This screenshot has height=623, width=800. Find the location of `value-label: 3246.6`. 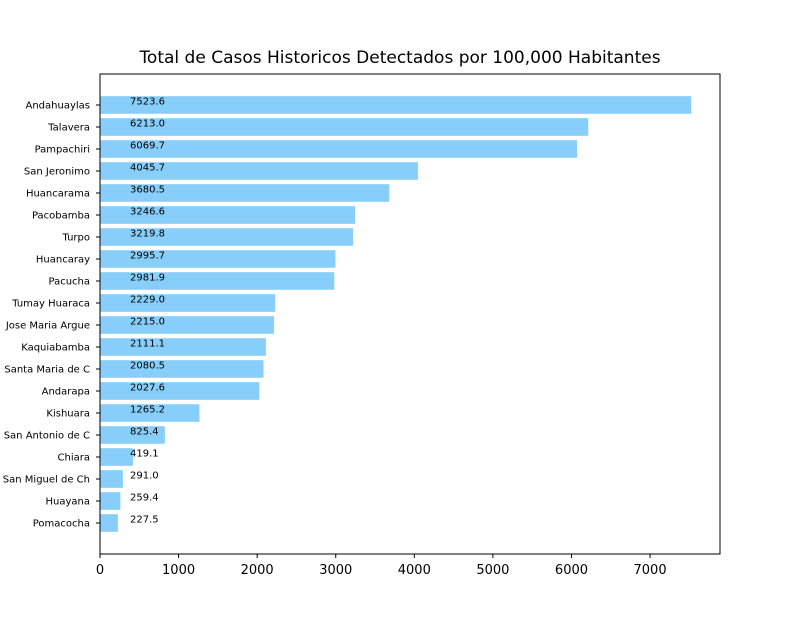

value-label: 3246.6 is located at coordinates (147, 212).